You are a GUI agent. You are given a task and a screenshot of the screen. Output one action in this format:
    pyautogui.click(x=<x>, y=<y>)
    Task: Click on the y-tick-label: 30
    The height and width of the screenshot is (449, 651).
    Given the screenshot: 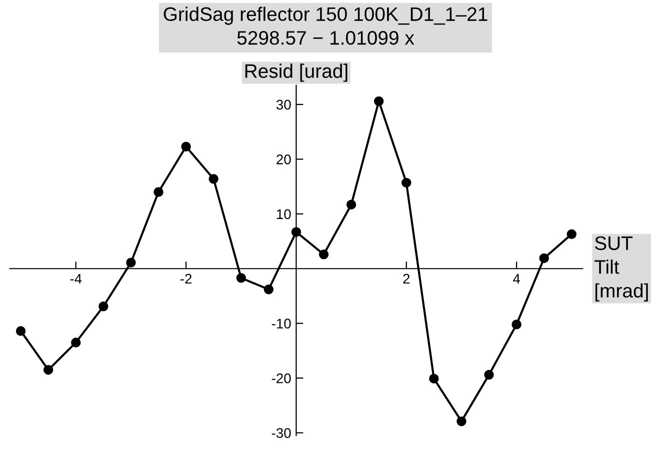 What is the action you would take?
    pyautogui.click(x=283, y=105)
    